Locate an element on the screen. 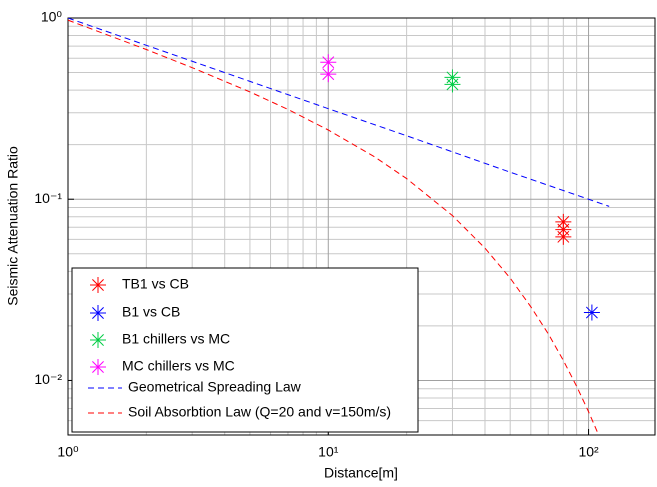 This screenshot has width=657, height=487. y-axis-label: Seismic Attenuation Ratio is located at coordinates (13, 226).